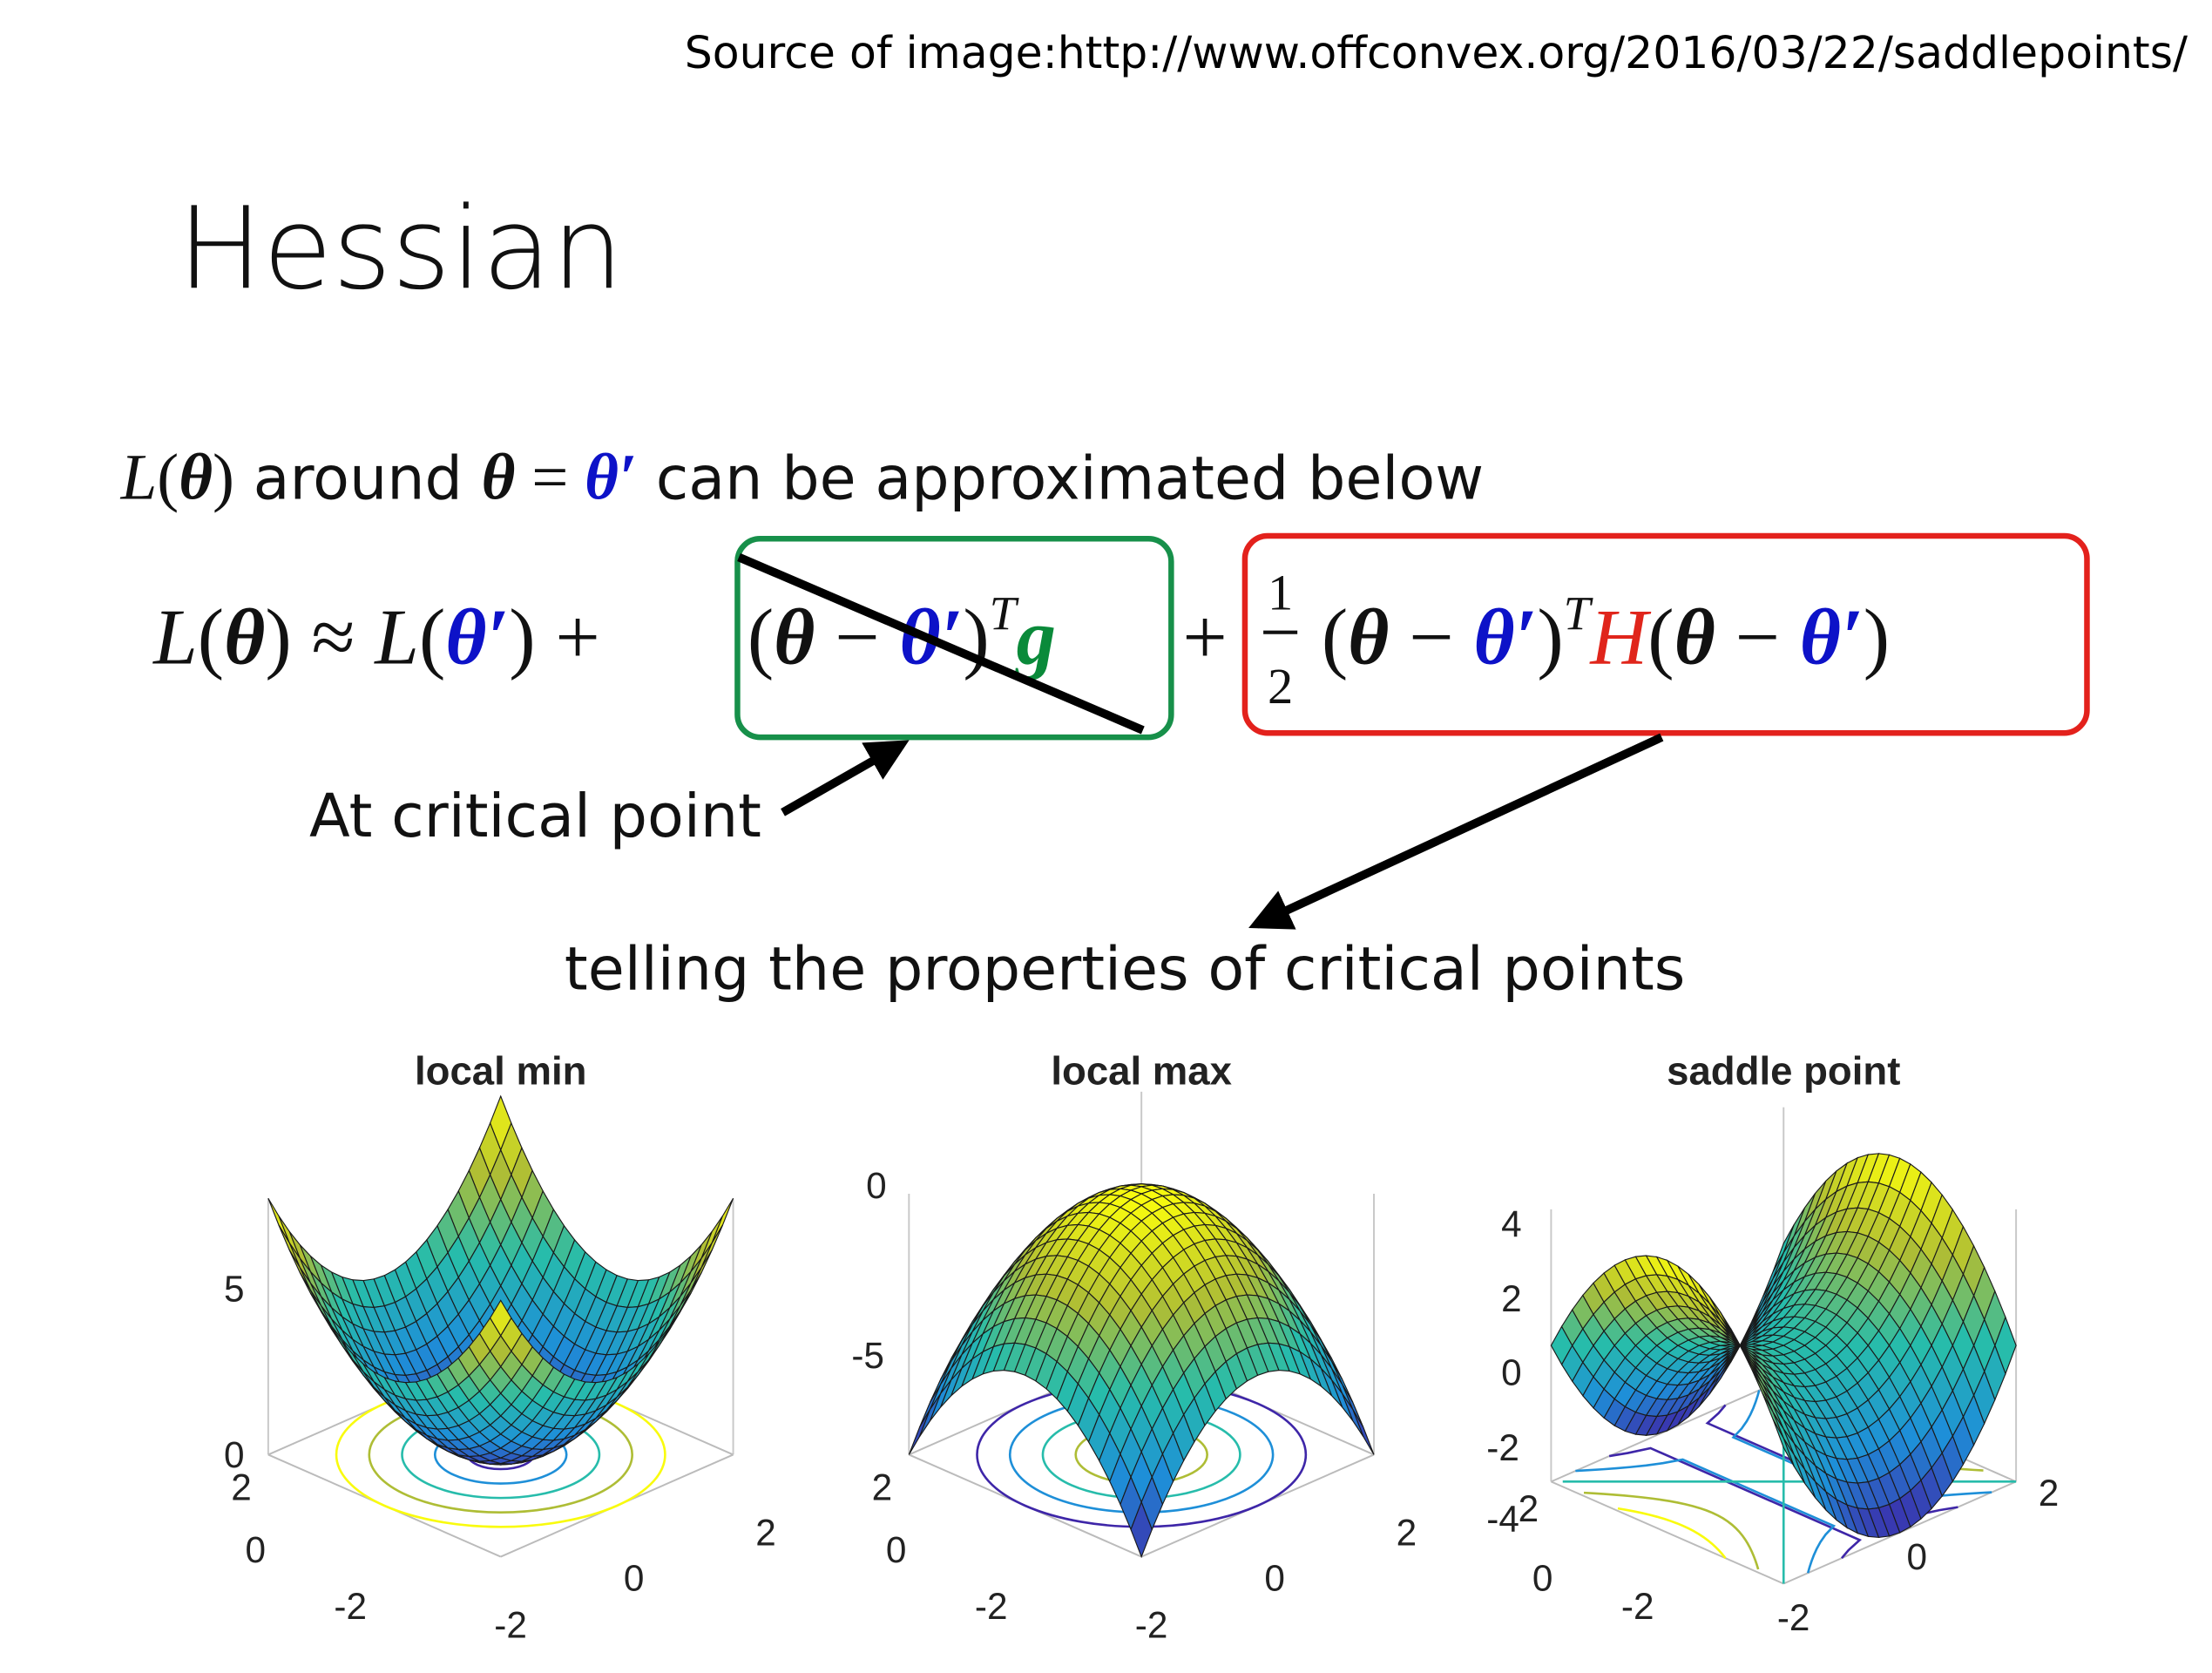 This screenshot has width=2212, height=1673. What do you see at coordinates (1204, 637) in the screenshot?
I see `plus: +` at bounding box center [1204, 637].